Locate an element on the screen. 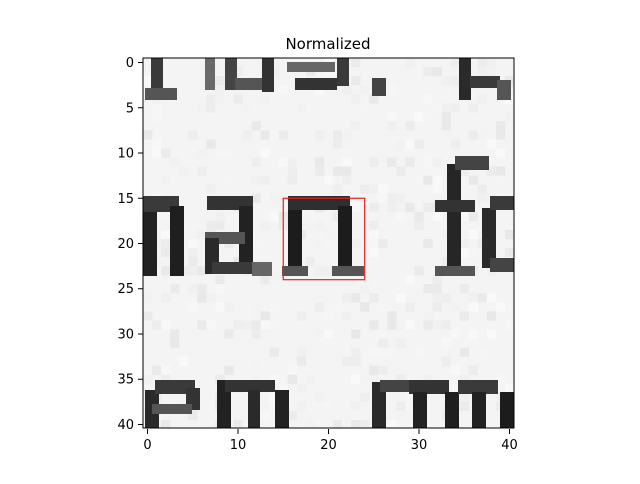  highlight-box is located at coordinates (324, 239).